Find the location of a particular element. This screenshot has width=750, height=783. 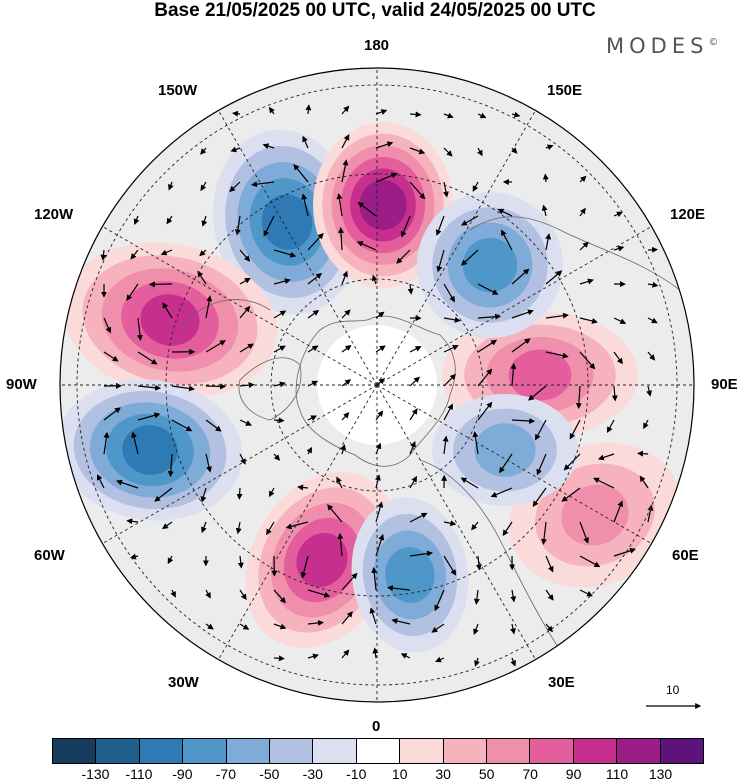

legend-tick-label: 110 is located at coordinates (617, 774).